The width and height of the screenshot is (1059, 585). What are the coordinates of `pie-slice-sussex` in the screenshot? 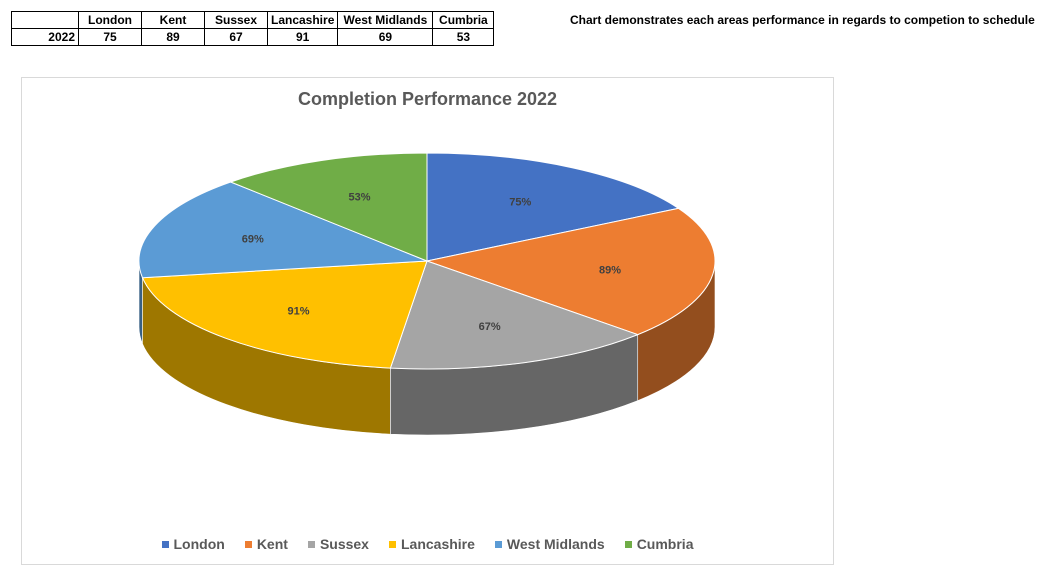 It's located at (514, 315).